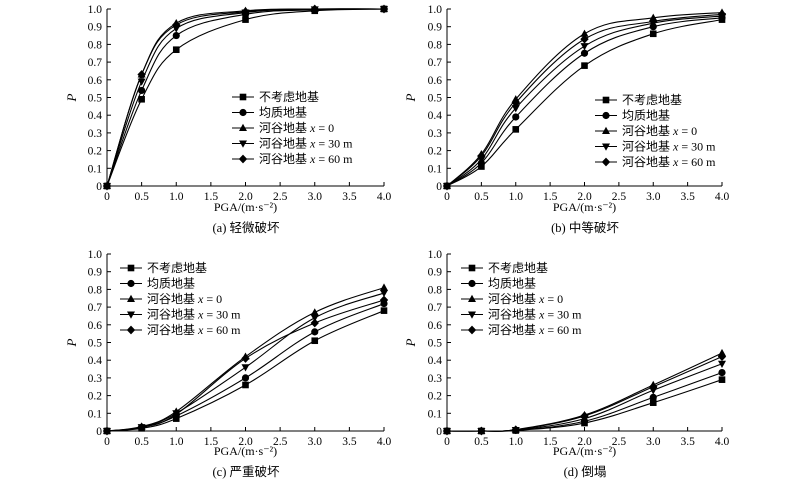 The height and width of the screenshot is (484, 800). What do you see at coordinates (246, 471) in the screenshot?
I see `panel-caption: (c) 严重破坏` at bounding box center [246, 471].